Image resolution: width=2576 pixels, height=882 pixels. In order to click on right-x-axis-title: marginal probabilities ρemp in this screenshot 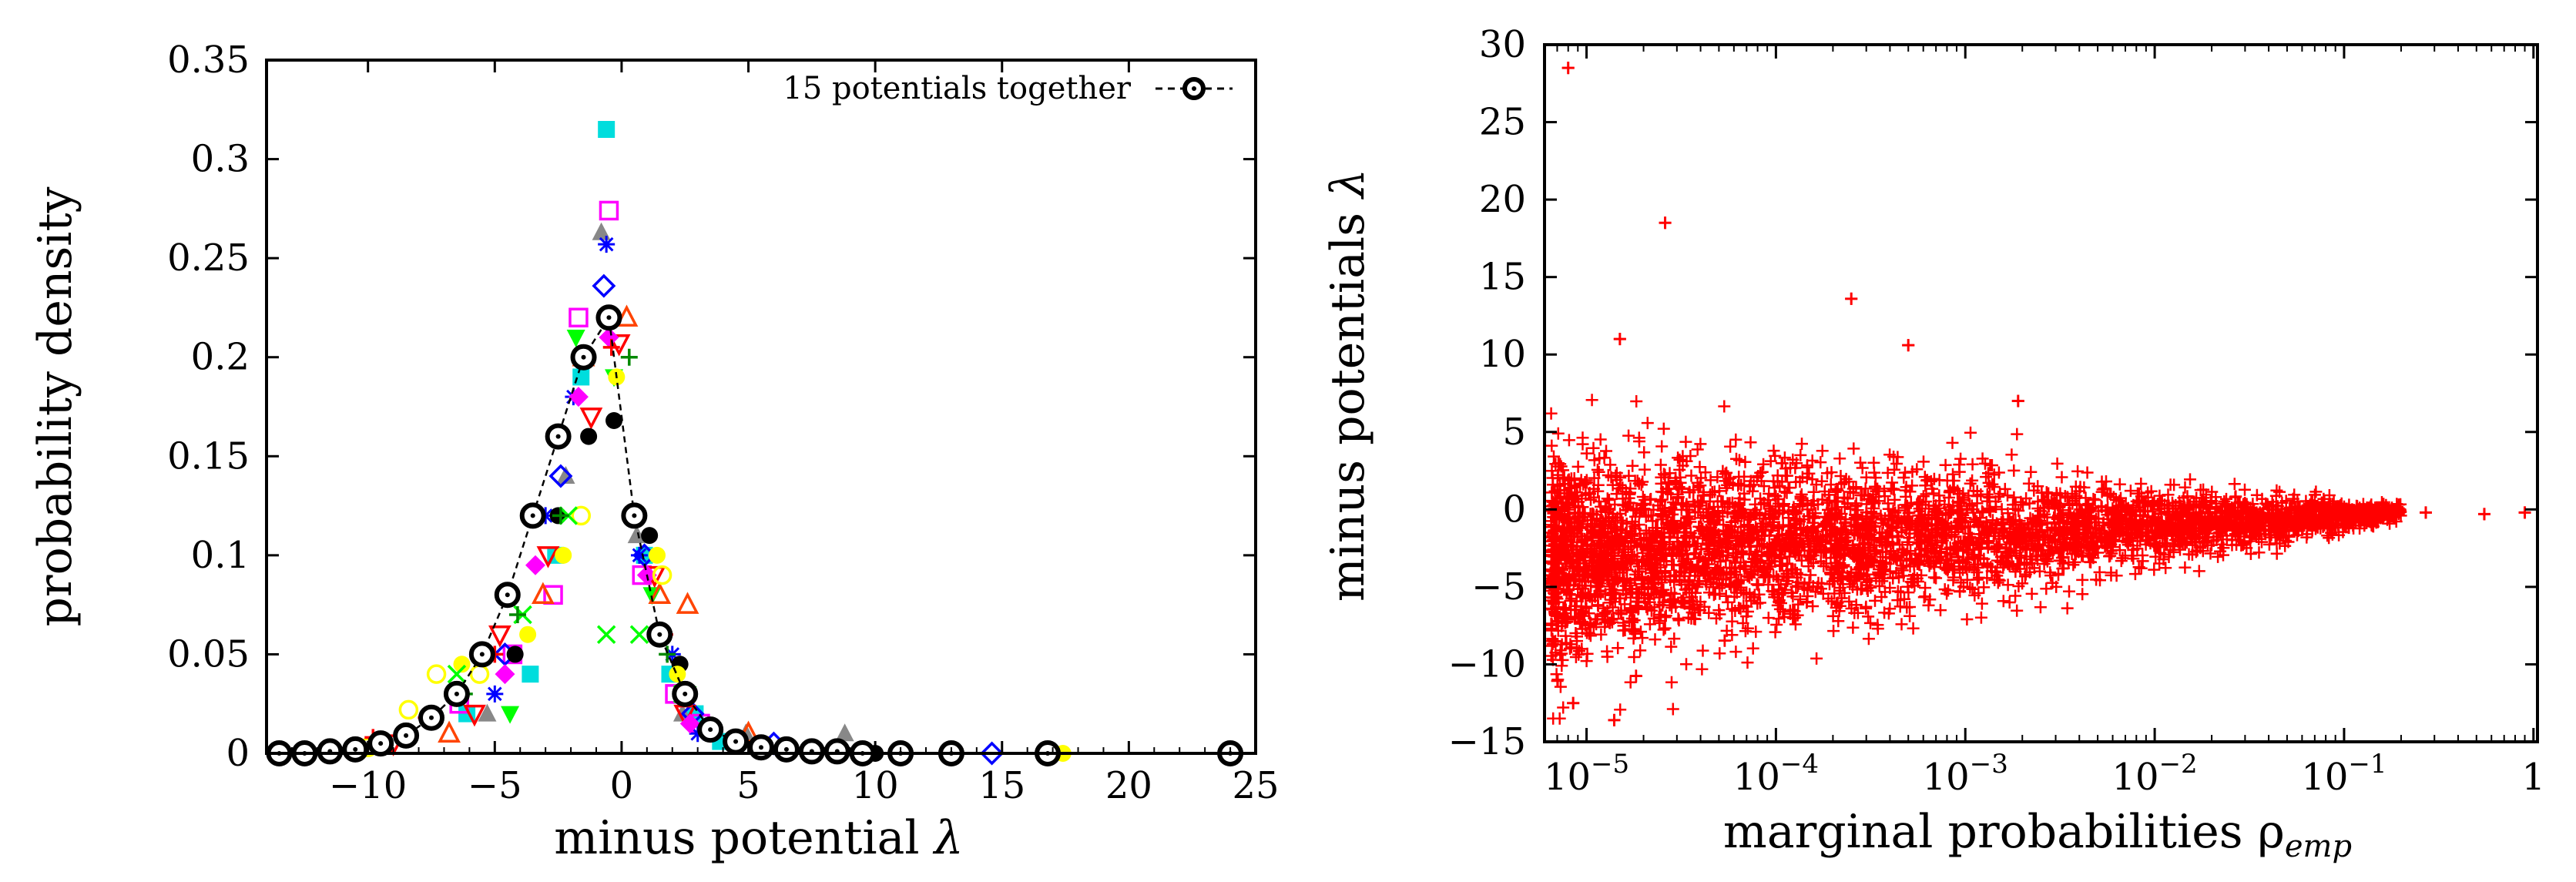, I will do `click(2037, 834)`.